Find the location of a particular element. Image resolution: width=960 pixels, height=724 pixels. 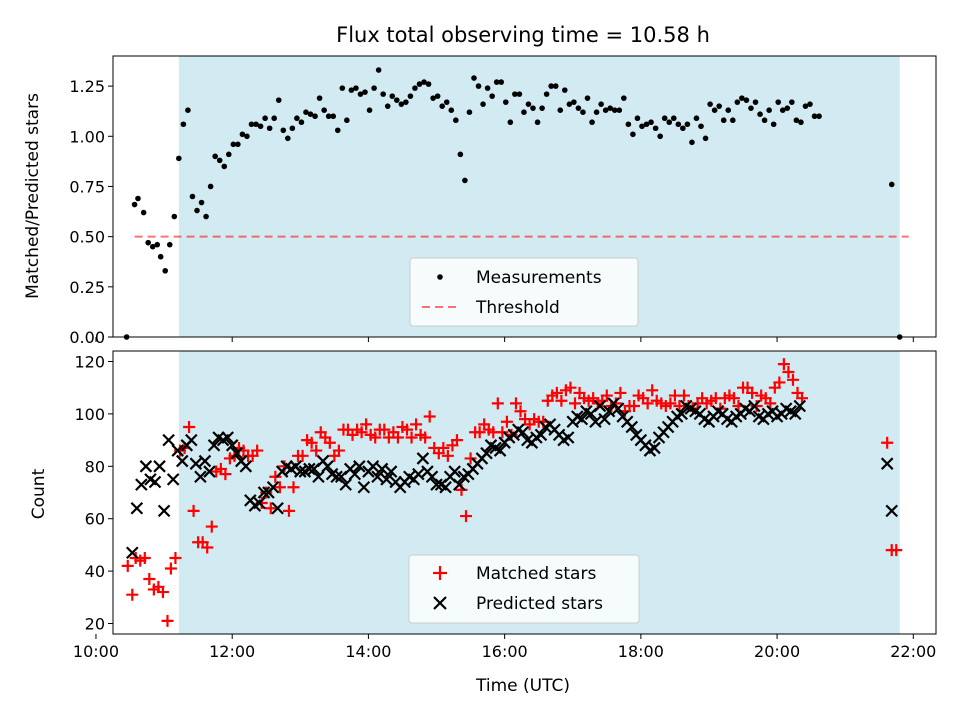

legend-marker-predicted is located at coordinates (440, 603).